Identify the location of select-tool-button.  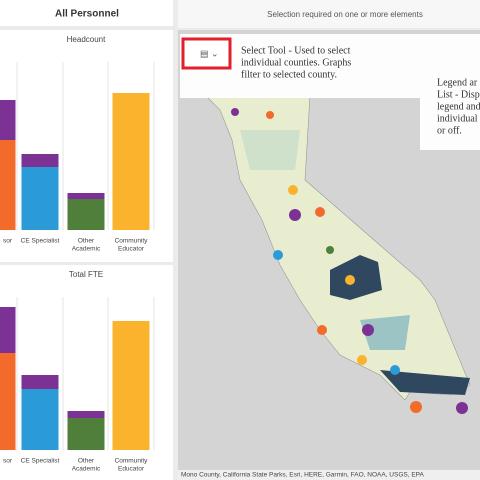
(206, 53).